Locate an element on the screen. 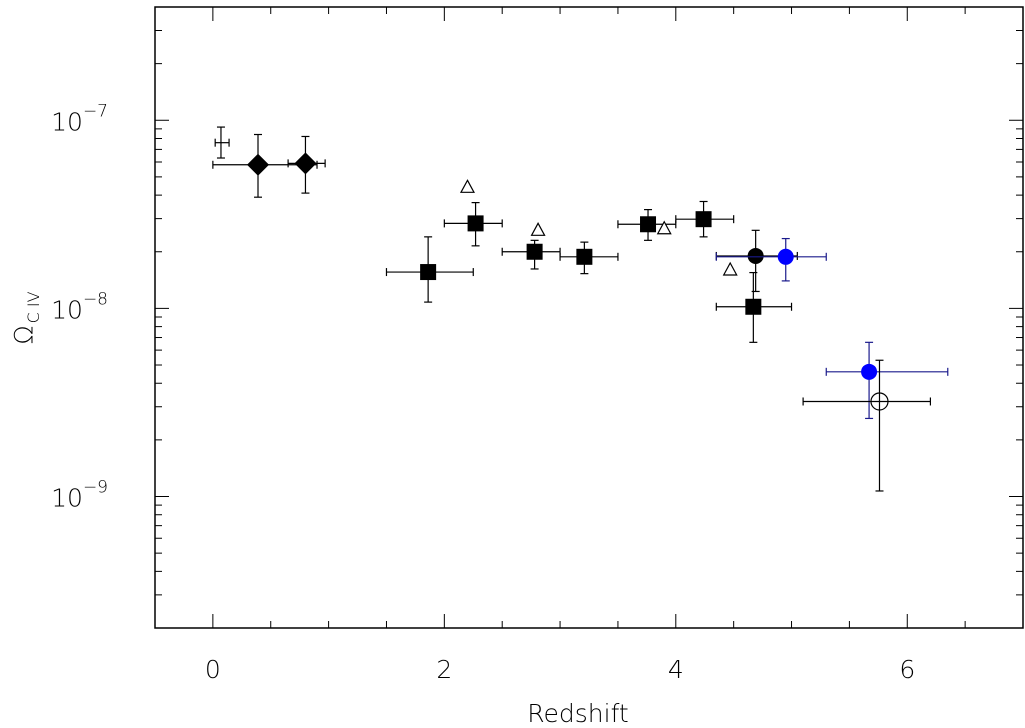  y-tick-label: 10⁻⁸ is located at coordinates (79, 306).